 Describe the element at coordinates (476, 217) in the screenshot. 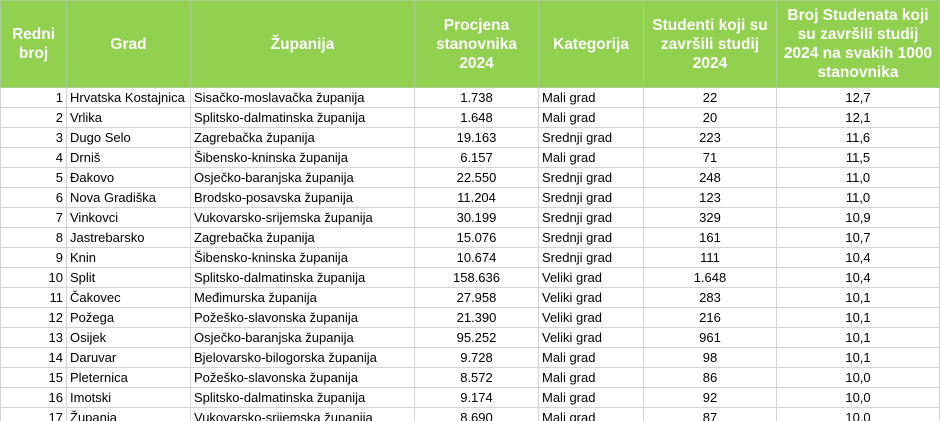

I see `cell-procjena: 30.199` at that location.